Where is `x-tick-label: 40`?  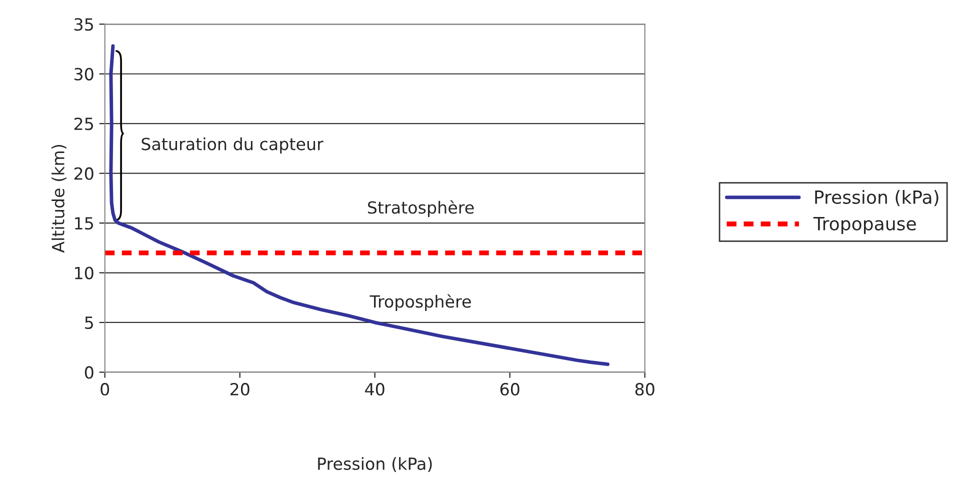 x-tick-label: 40 is located at coordinates (374, 389).